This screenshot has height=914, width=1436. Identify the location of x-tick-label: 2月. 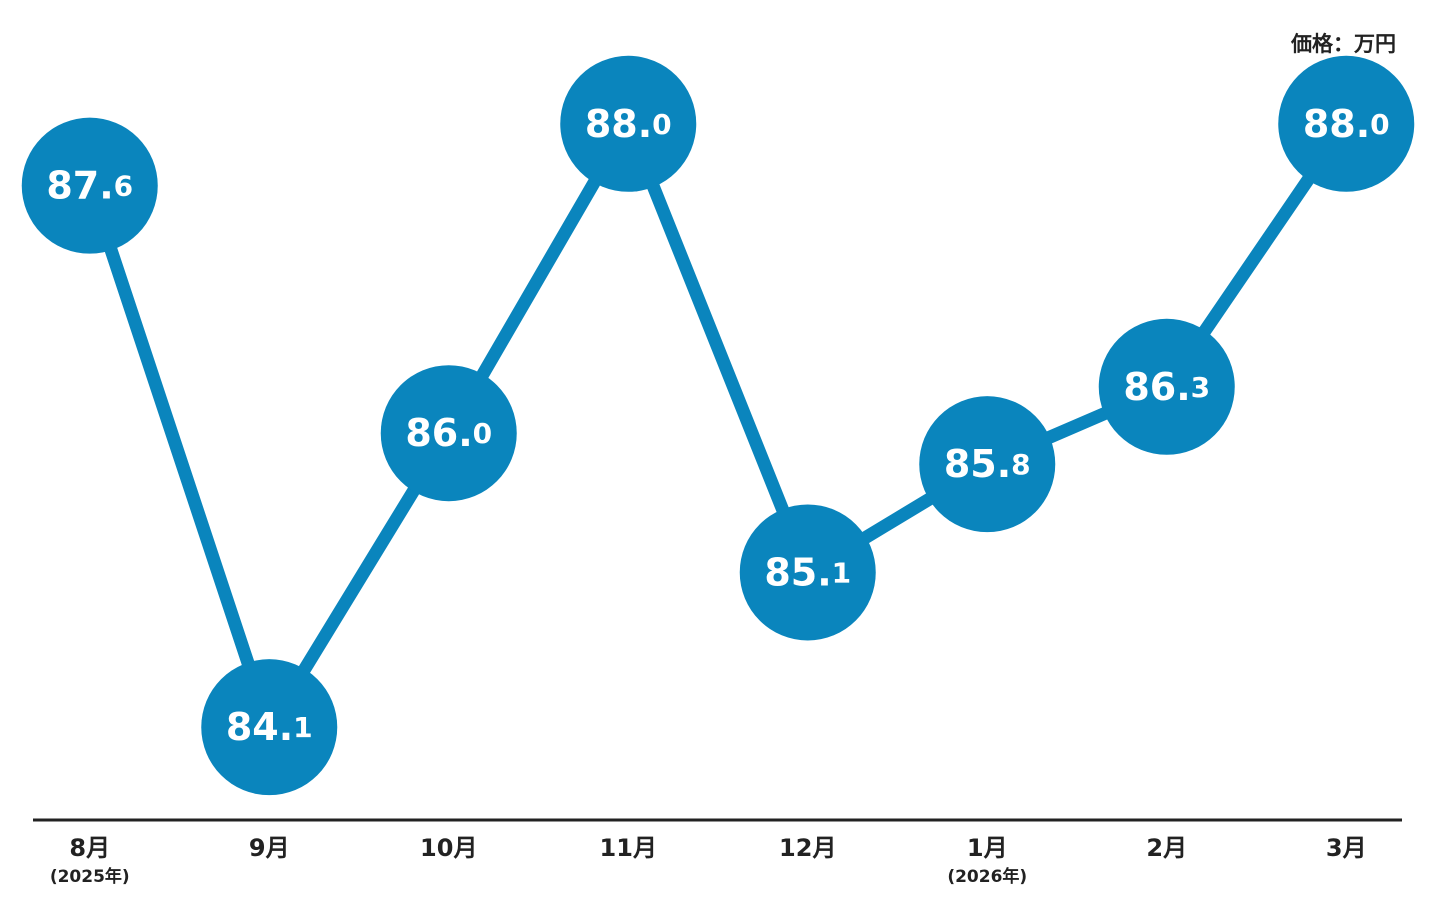
(1166, 848).